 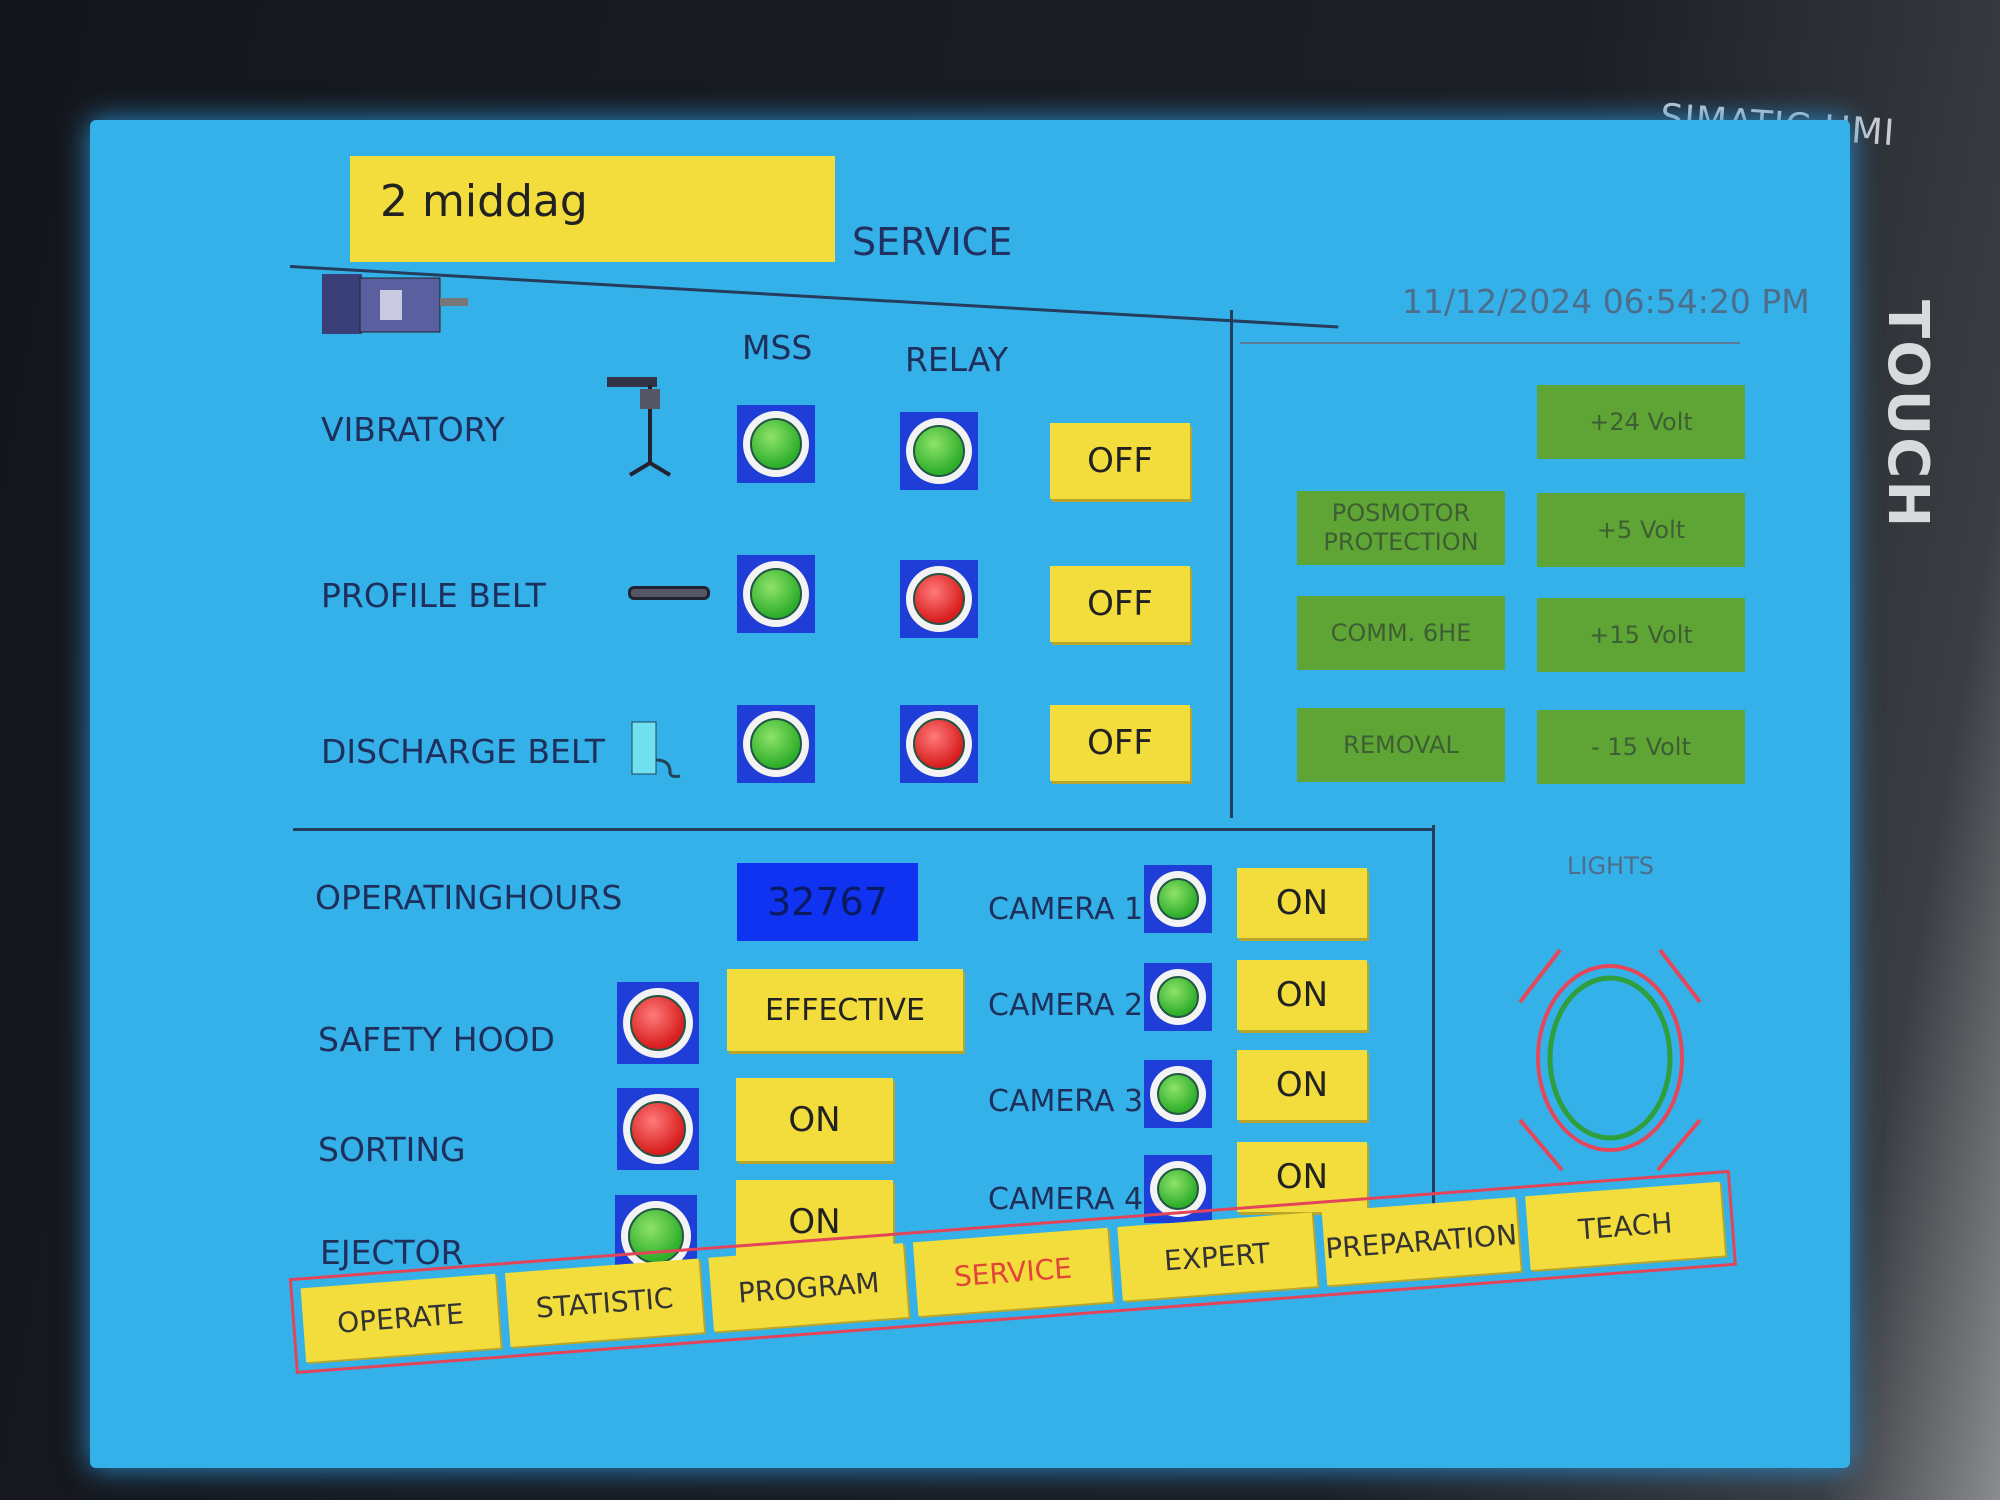 What do you see at coordinates (463, 751) in the screenshot?
I see `drive-label-discharge-belt: DISCHARGE BELT` at bounding box center [463, 751].